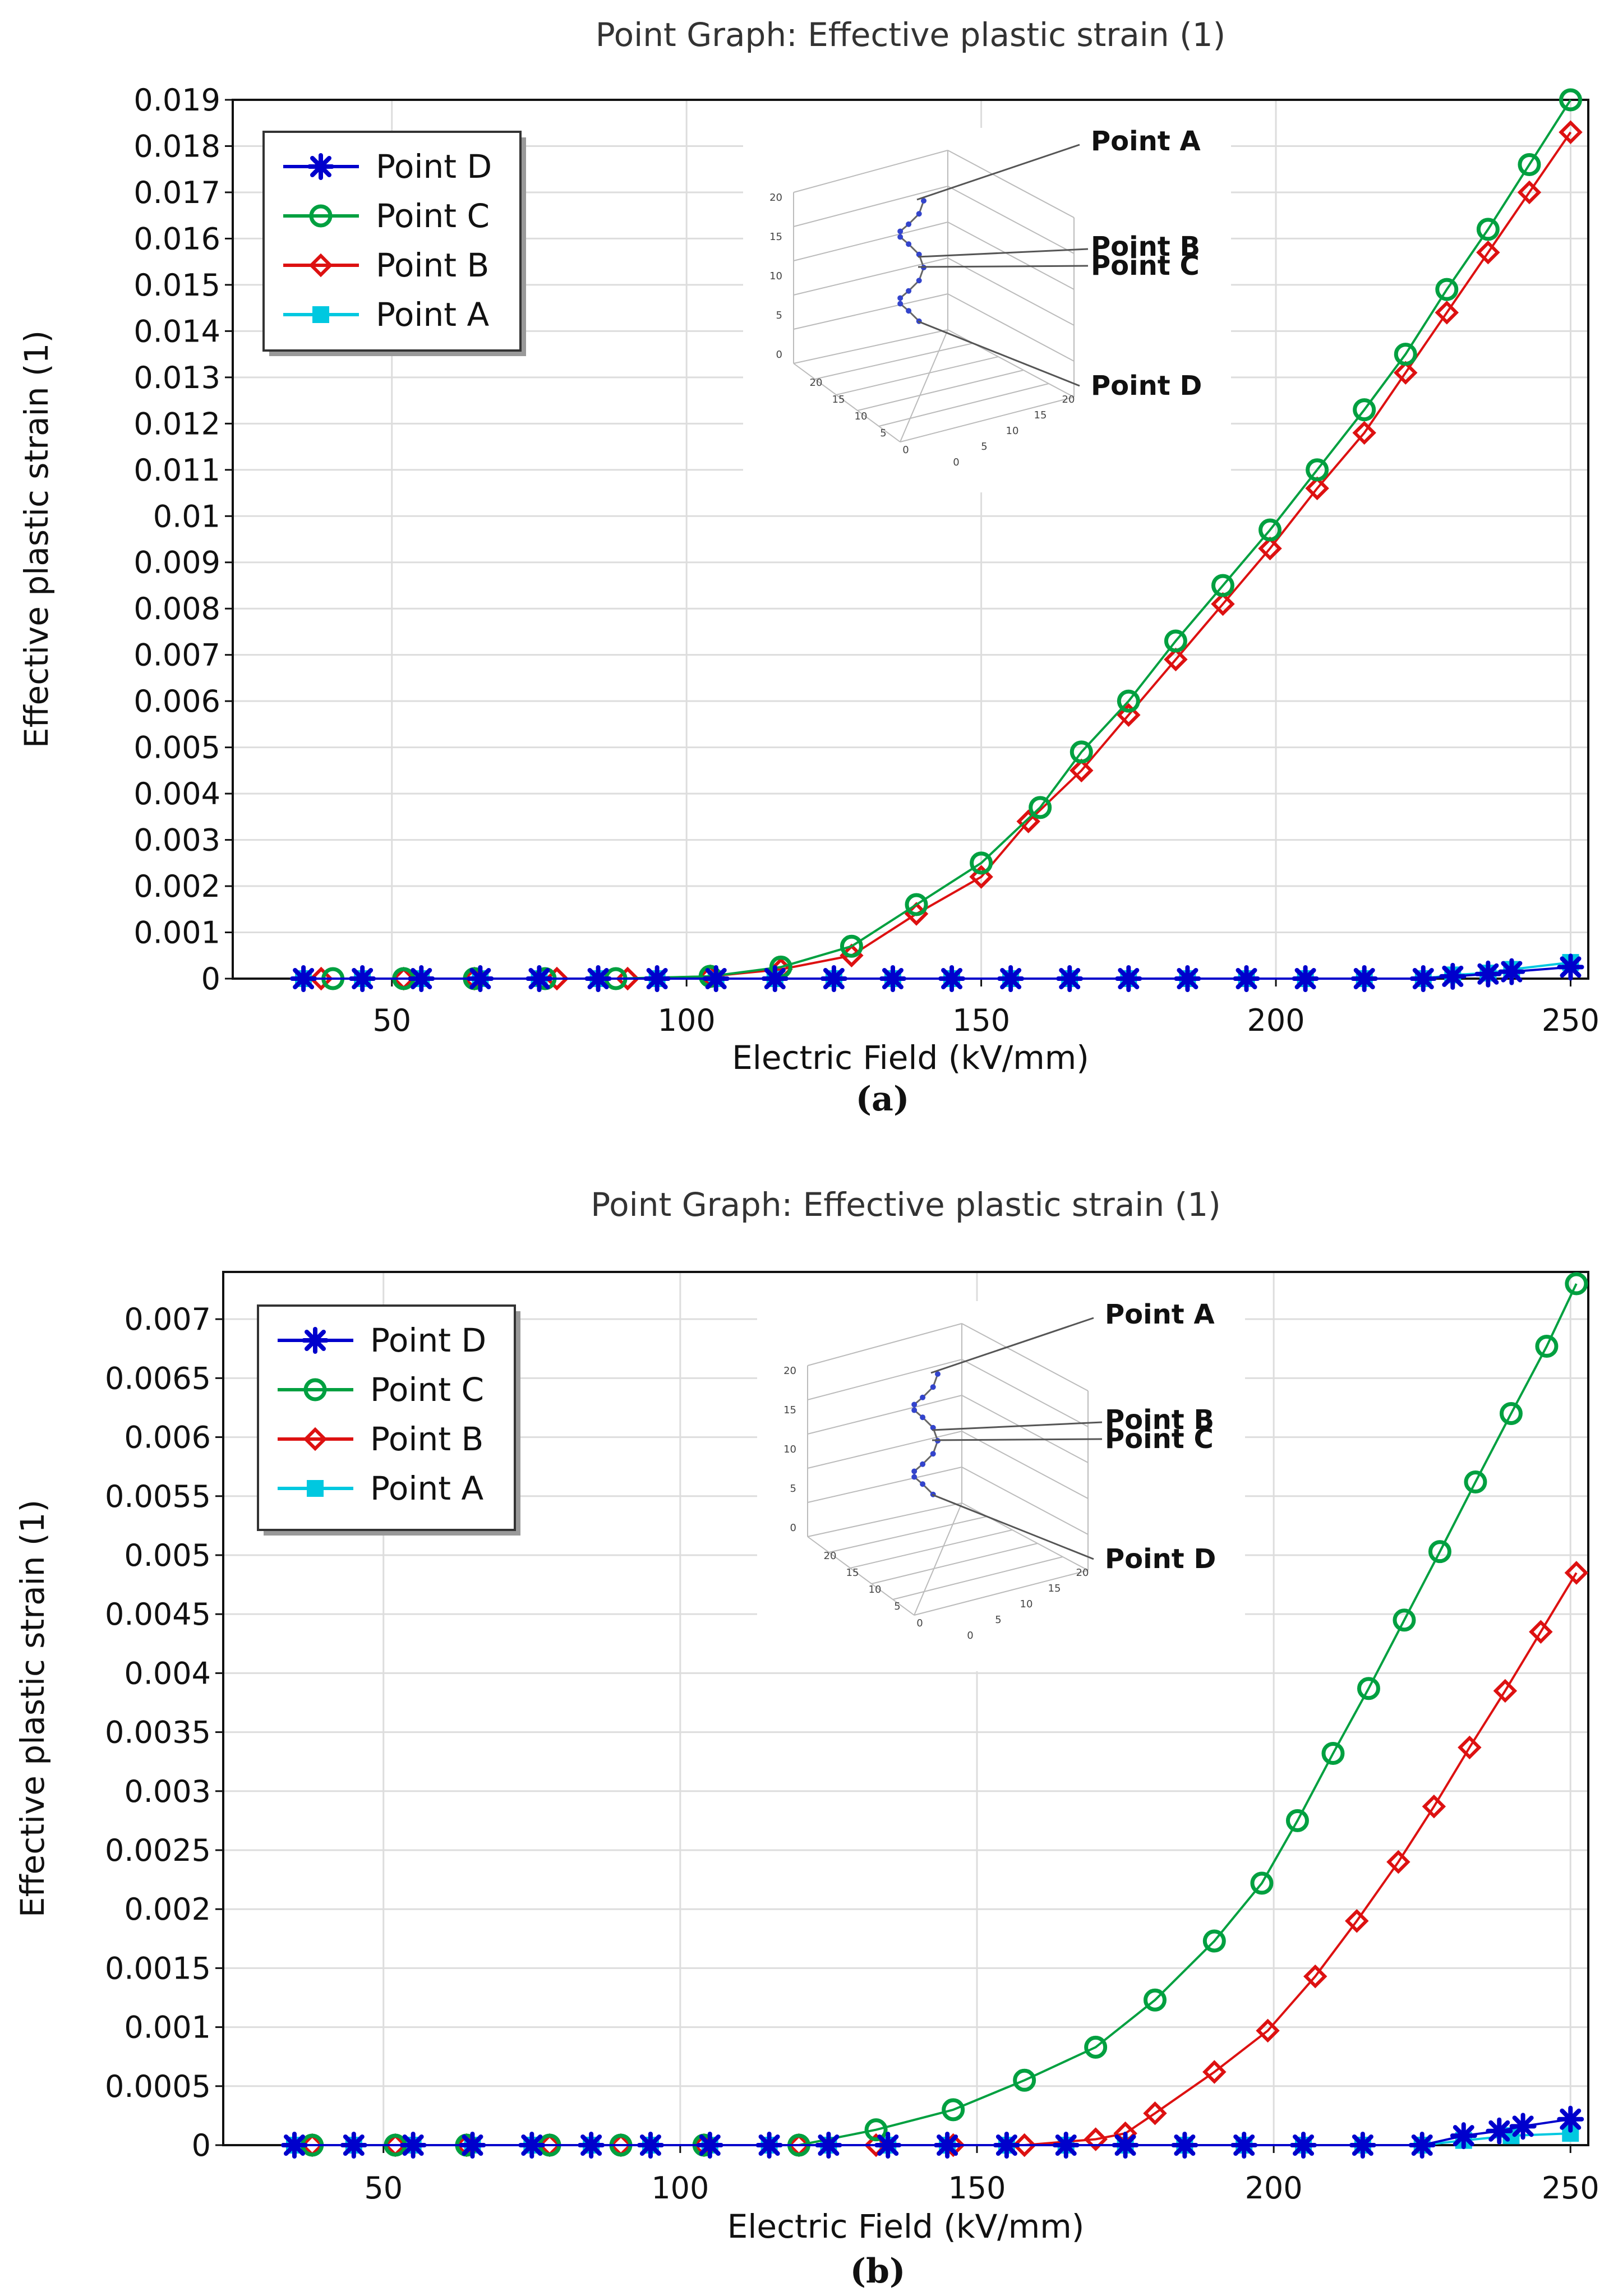 The width and height of the screenshot is (1618, 2296). I want to click on inset-label: Point B, so click(1159, 1420).